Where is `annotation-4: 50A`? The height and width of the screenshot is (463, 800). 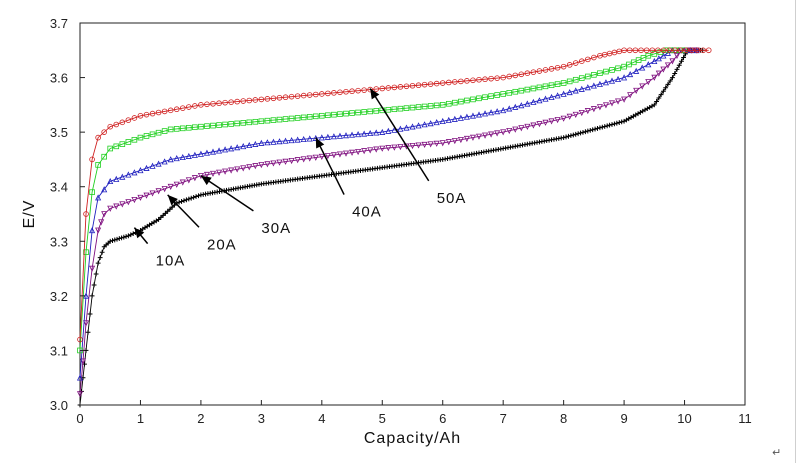 annotation-4: 50A is located at coordinates (417, 147).